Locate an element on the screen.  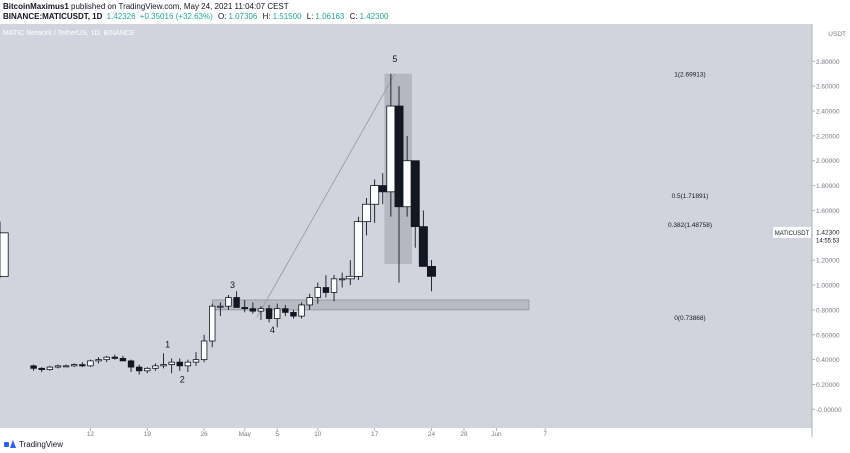
wave-label: 3 is located at coordinates (232, 285).